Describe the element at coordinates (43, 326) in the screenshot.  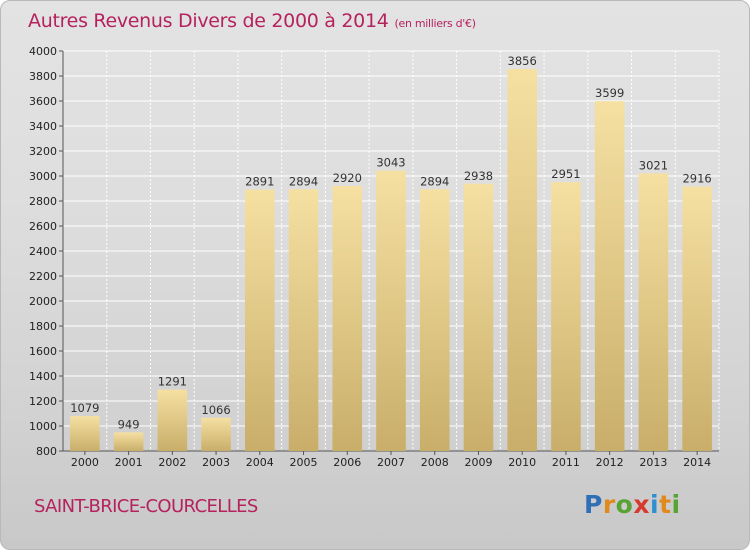
I see `y-tick-label: 1800` at that location.